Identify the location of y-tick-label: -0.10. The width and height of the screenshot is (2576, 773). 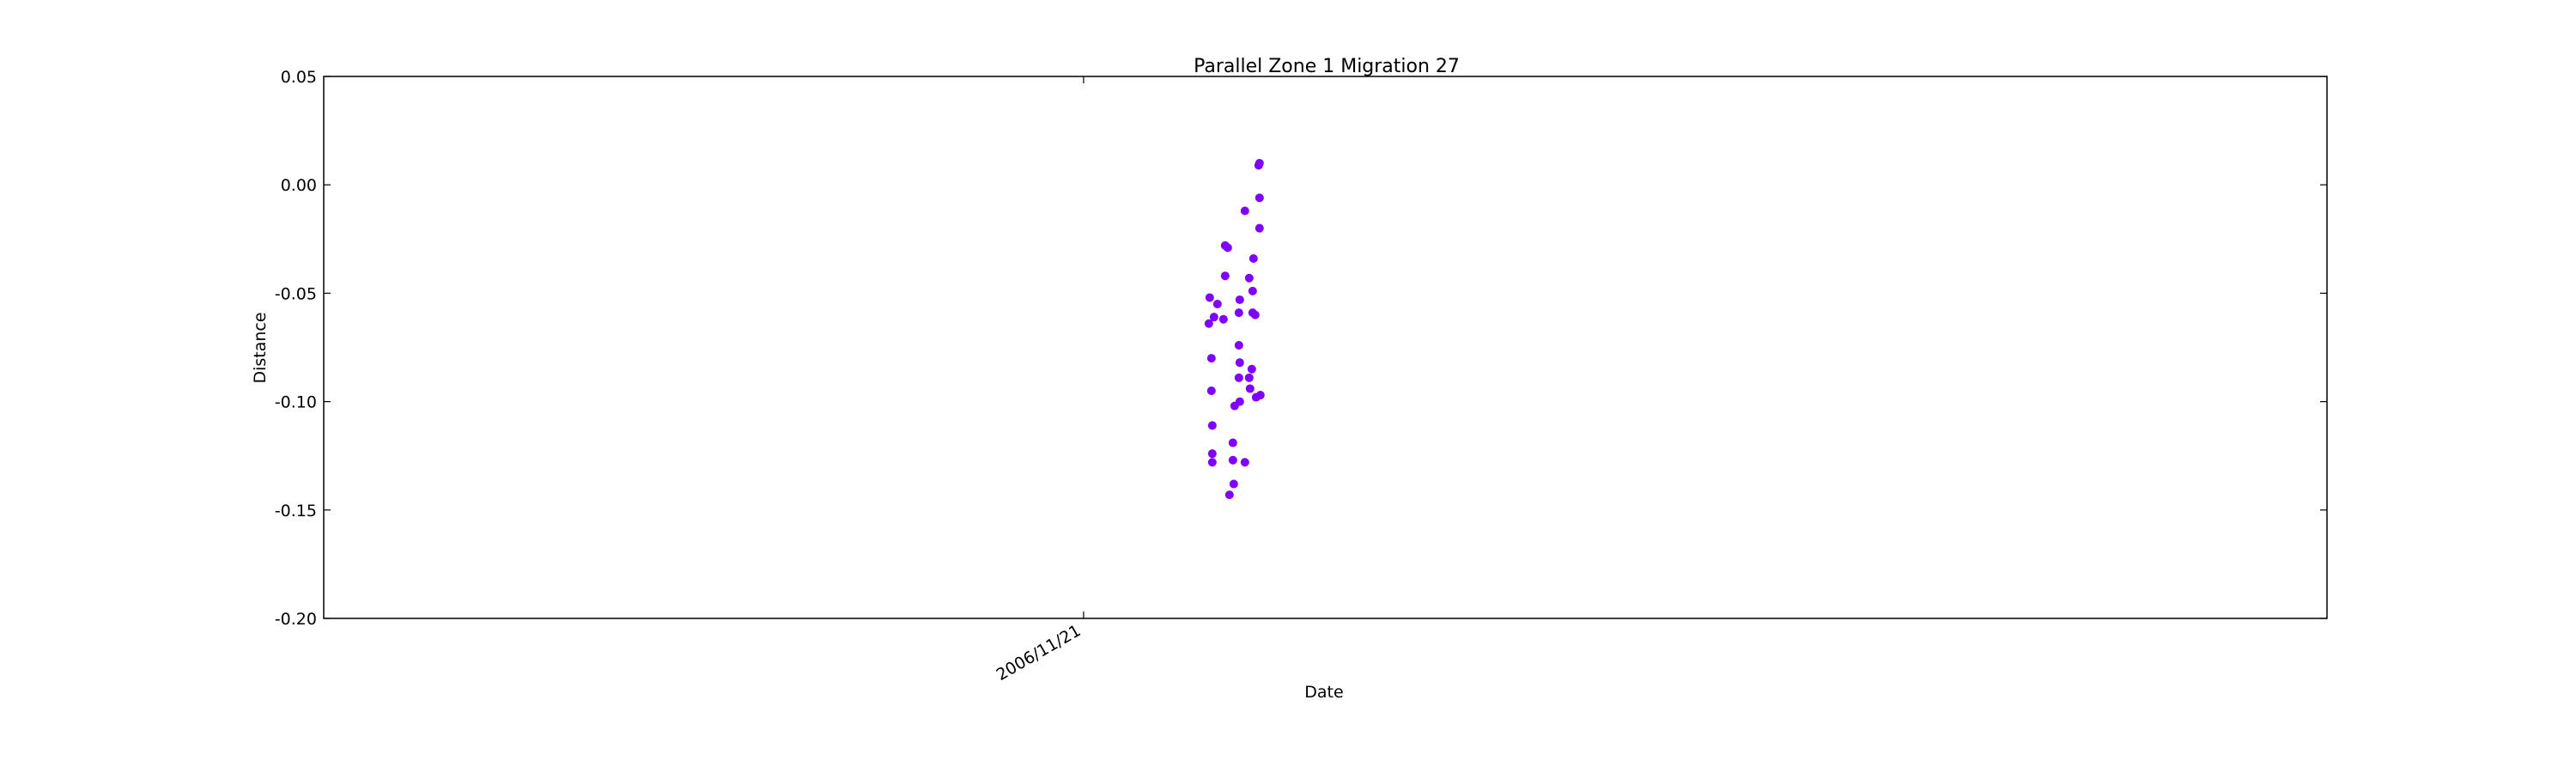
(296, 402).